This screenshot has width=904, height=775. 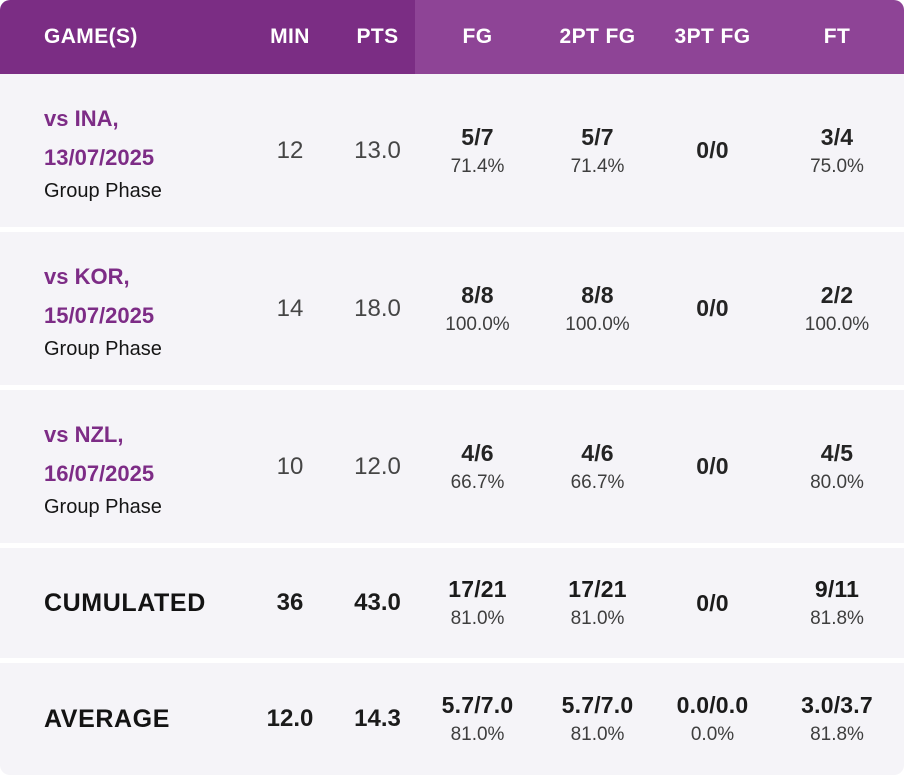 What do you see at coordinates (597, 309) in the screenshot?
I see `2pt-fg-cell: 8/8 100.0%` at bounding box center [597, 309].